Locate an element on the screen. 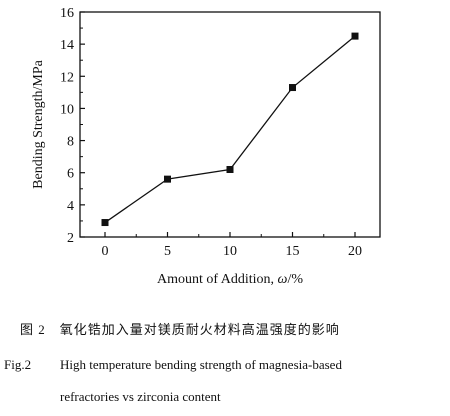 The image size is (450, 416). x-tick-label: 5 is located at coordinates (167, 251).